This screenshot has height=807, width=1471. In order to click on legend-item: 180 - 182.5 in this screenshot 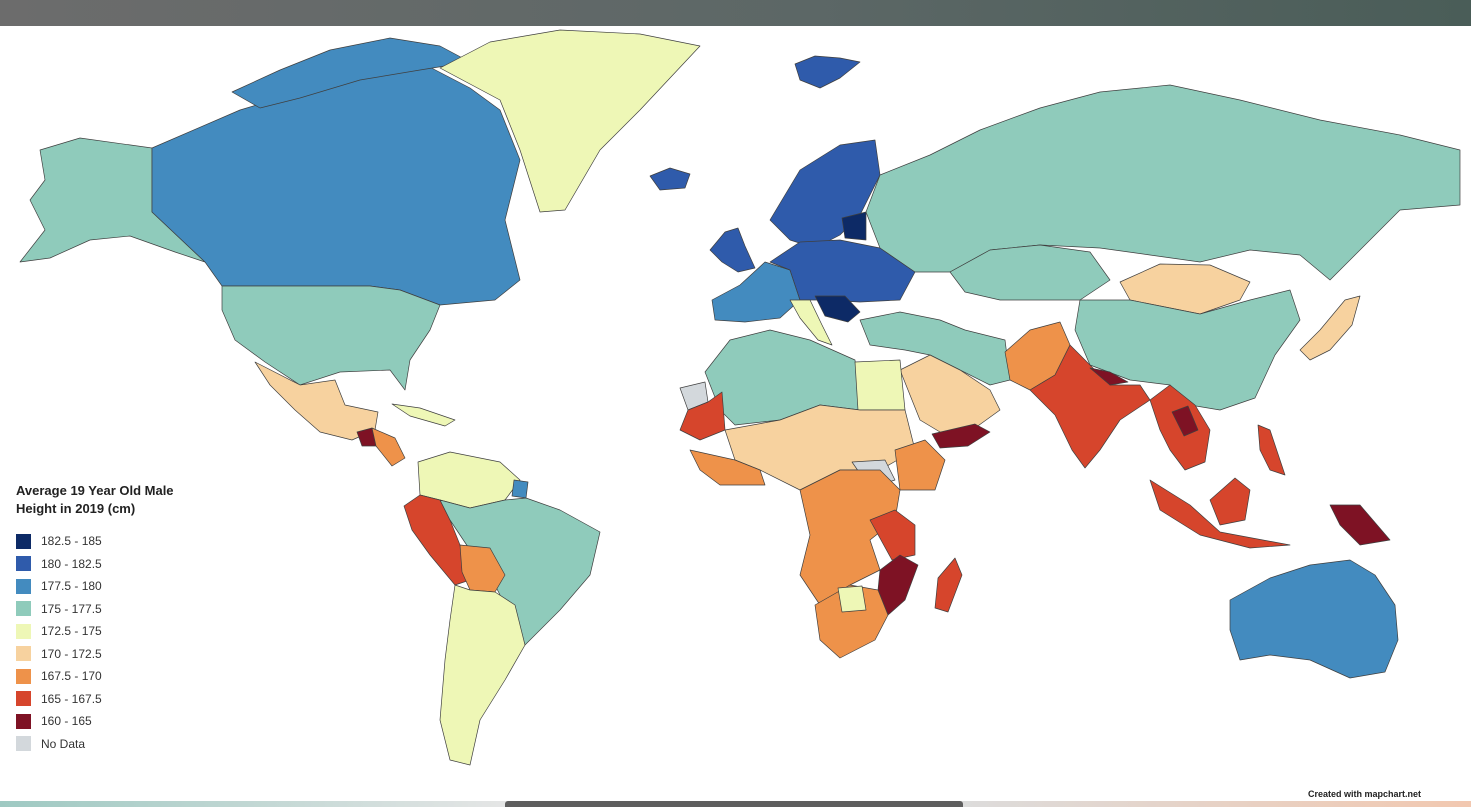, I will do `click(121, 564)`.